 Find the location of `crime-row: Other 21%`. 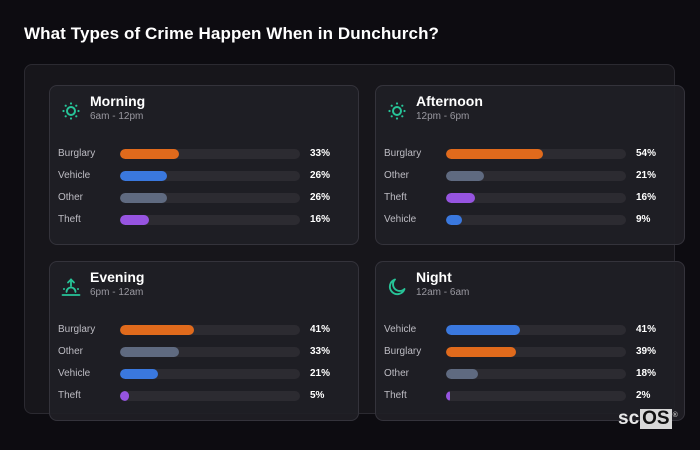

crime-row: Other 21% is located at coordinates (530, 181).